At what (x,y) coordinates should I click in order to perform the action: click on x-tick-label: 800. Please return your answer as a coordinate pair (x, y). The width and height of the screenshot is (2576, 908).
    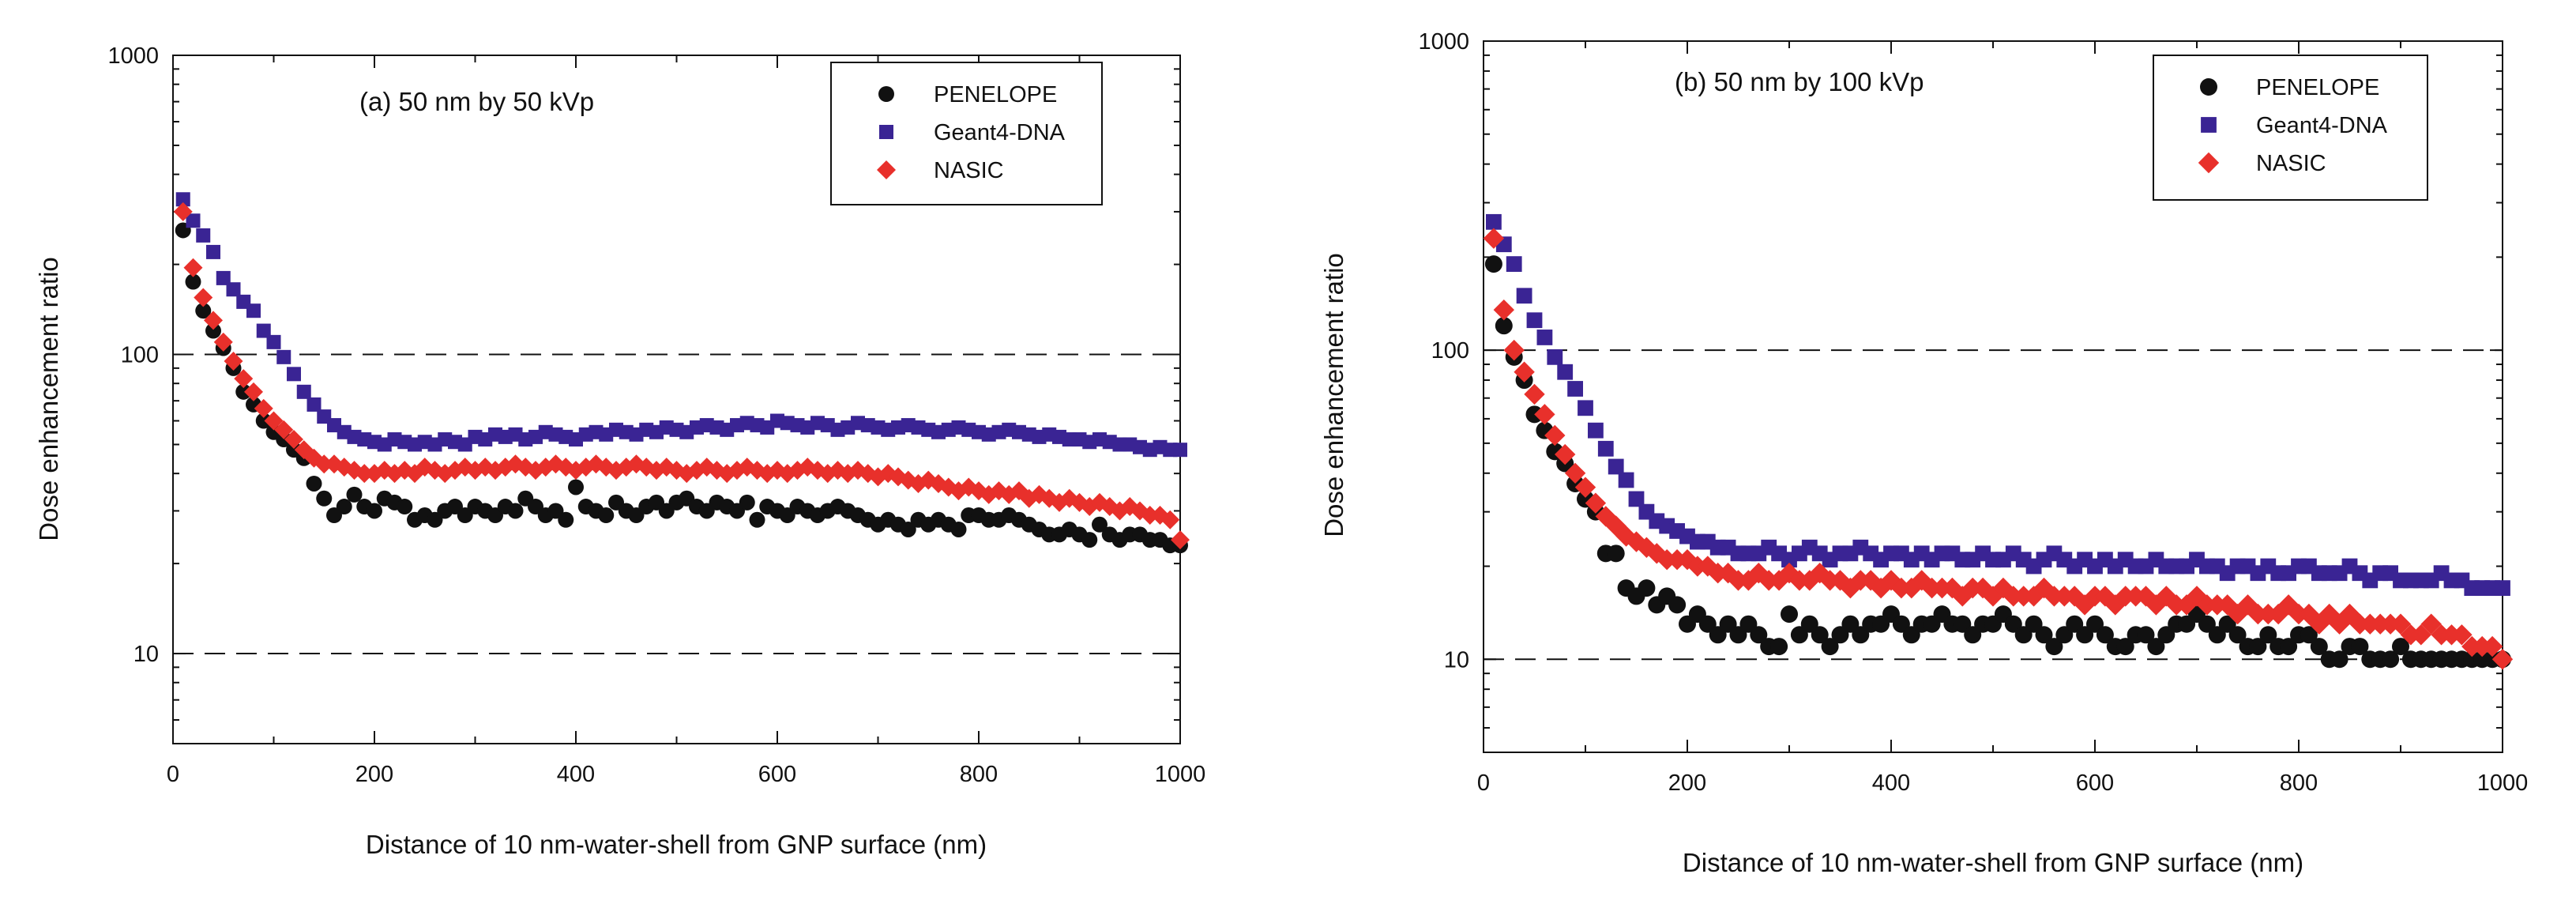
    Looking at the image, I should click on (2299, 783).